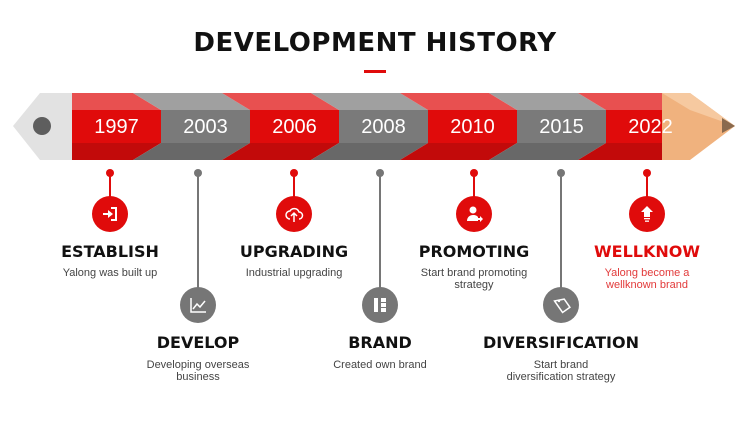 The width and height of the screenshot is (750, 447). What do you see at coordinates (474, 251) in the screenshot?
I see `item-title: PROMOTING` at bounding box center [474, 251].